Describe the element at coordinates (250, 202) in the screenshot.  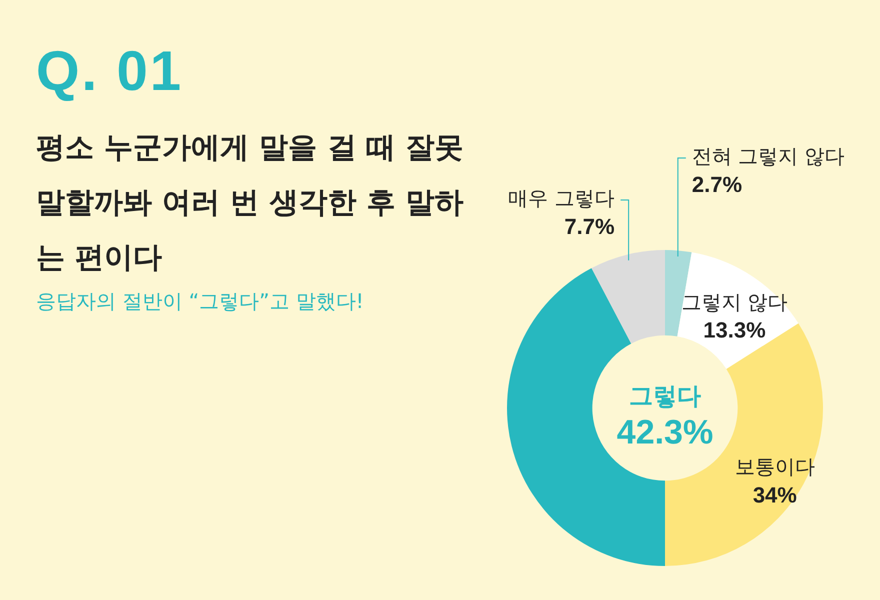
I see `text: 평소 누군가에게 말을 걸 때 잘못 말할까봐 여러 번 생각한 후 말하는 편이다` at that location.